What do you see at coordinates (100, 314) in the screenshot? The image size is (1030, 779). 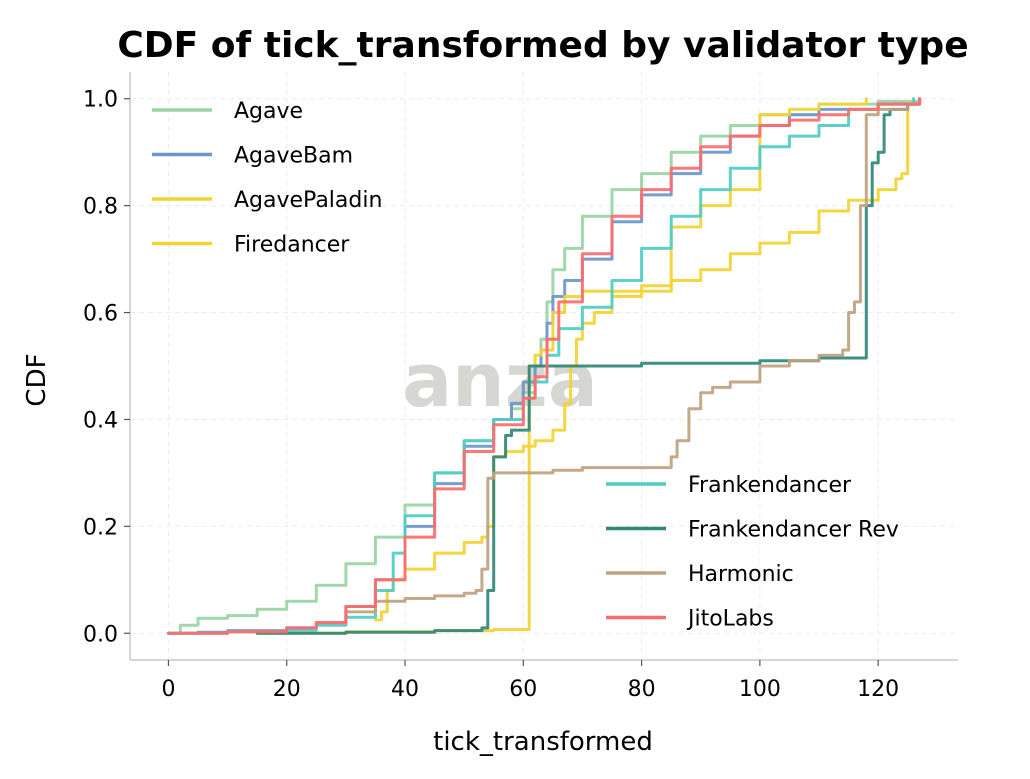 I see `y-tick-label: 0.6` at bounding box center [100, 314].